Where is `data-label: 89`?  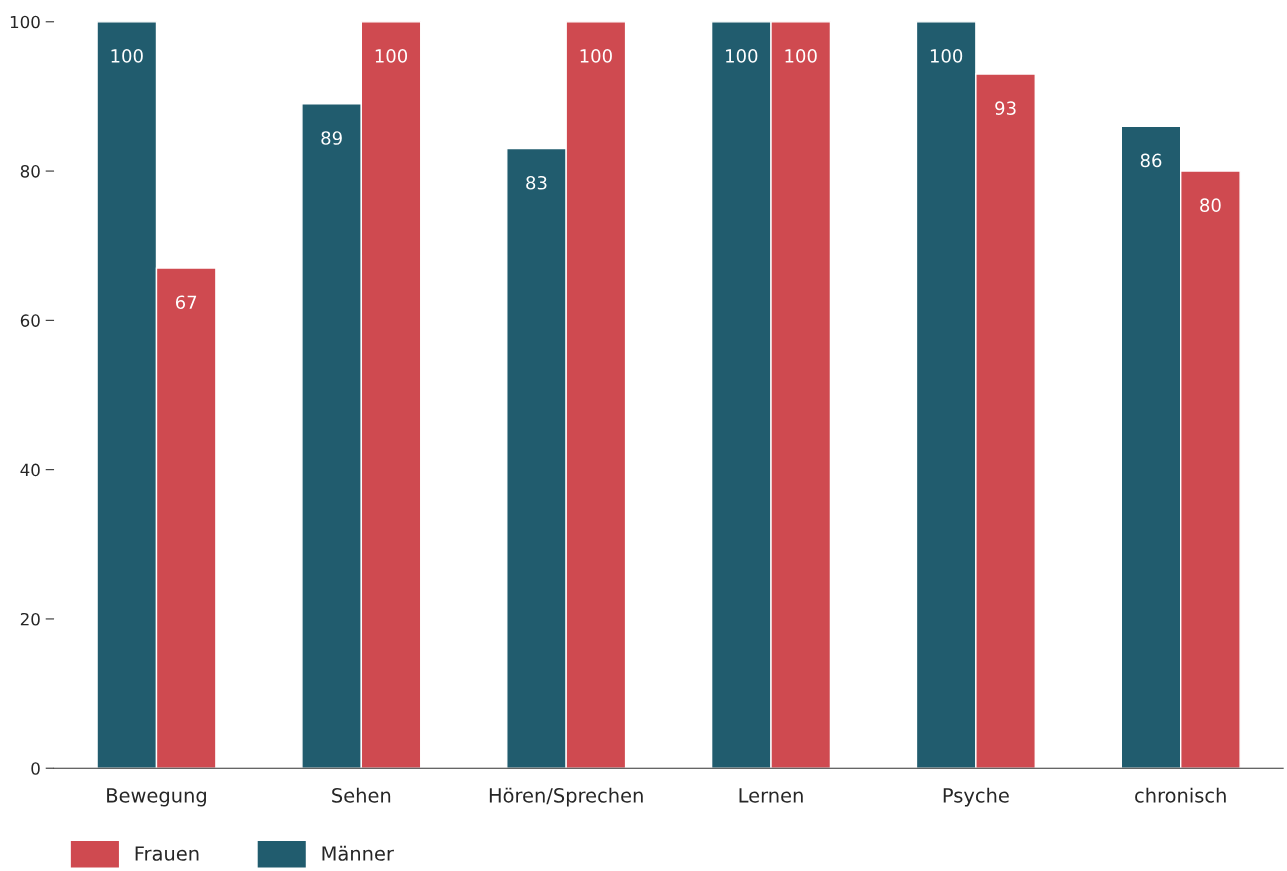 data-label: 89 is located at coordinates (331, 138).